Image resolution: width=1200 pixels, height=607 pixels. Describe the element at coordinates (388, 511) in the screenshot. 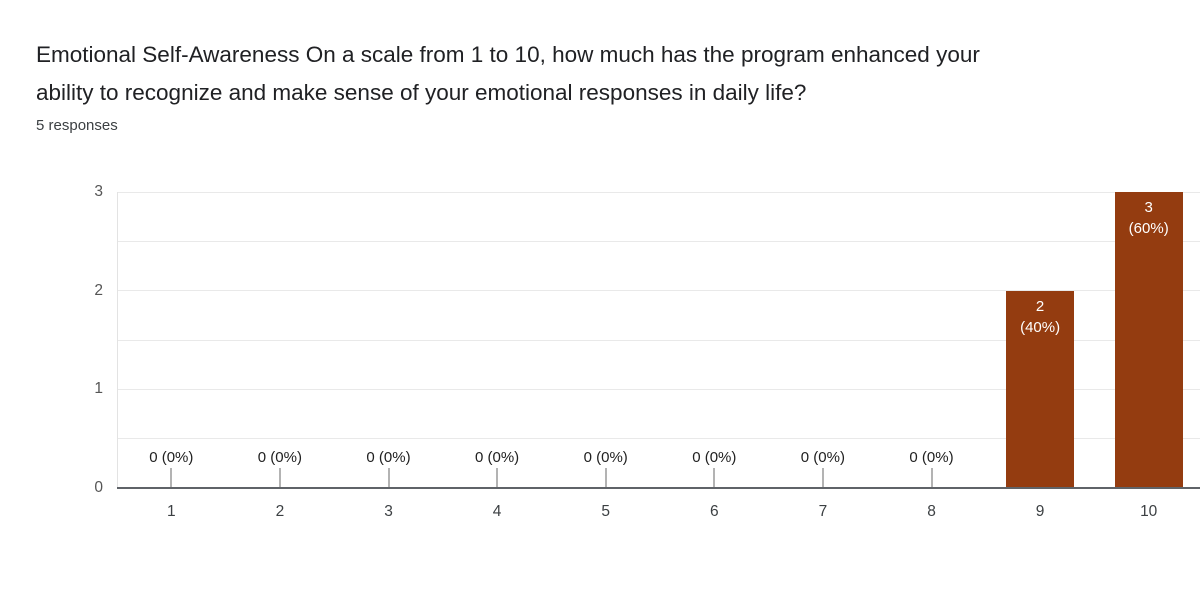

I see `x-axis-label: 3` at that location.